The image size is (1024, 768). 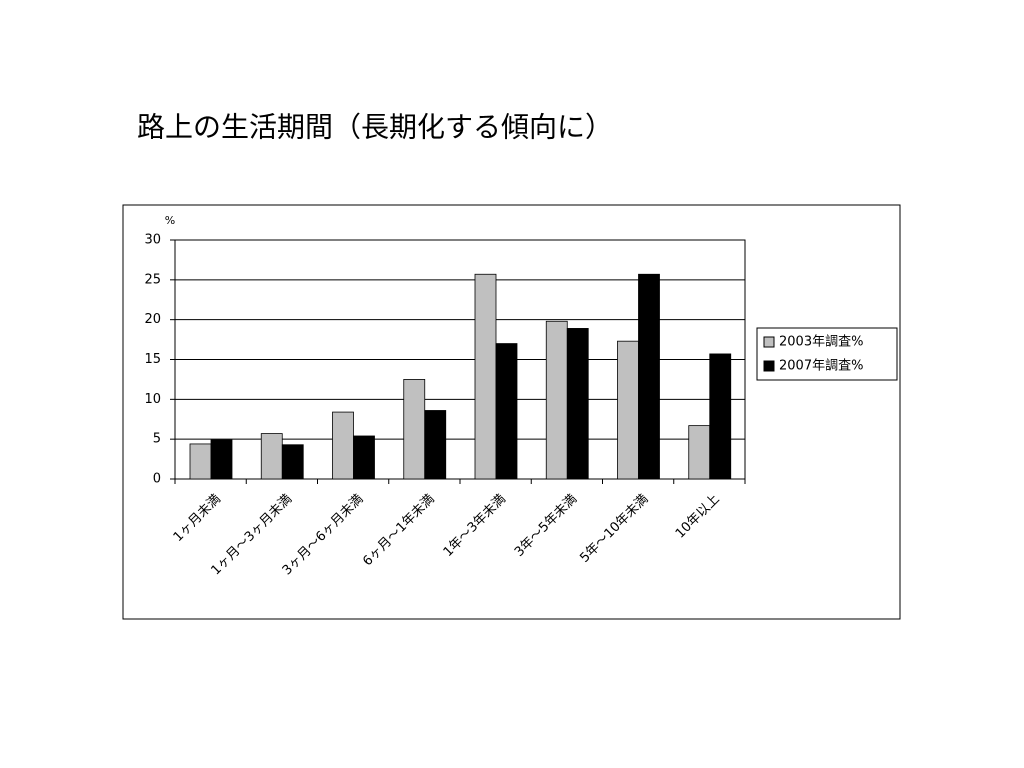 I want to click on legend-box, so click(x=827, y=354).